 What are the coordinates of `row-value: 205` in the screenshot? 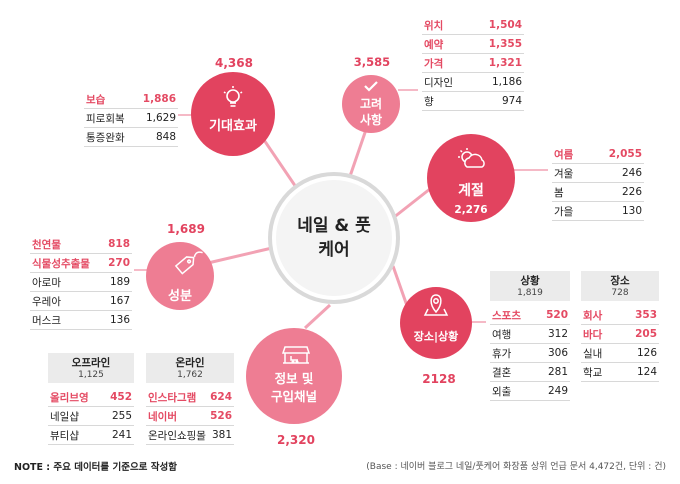 It's located at (646, 334).